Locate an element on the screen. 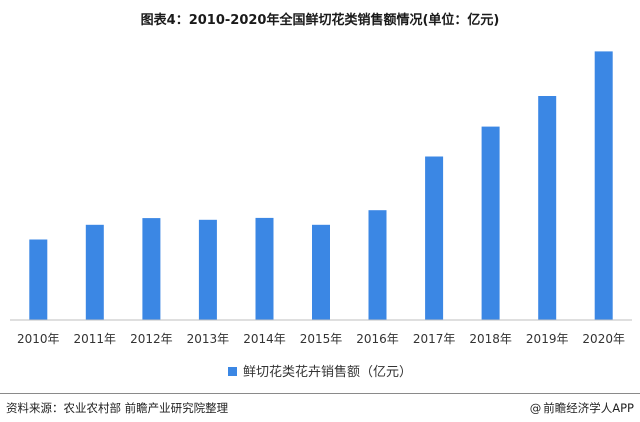  bar-2019年 is located at coordinates (547, 208).